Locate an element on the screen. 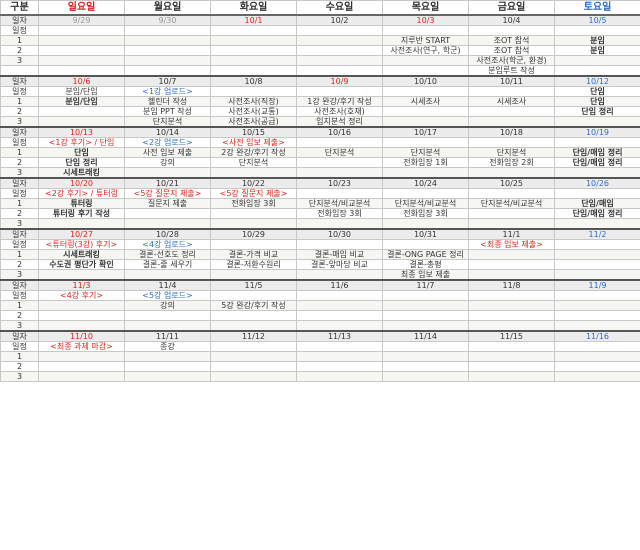 This screenshot has width=640, height=550. row-label-number is located at coordinates (19, 71).